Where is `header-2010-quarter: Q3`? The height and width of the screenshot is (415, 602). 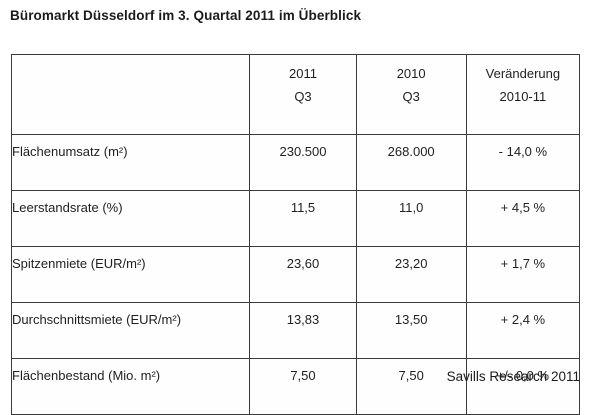
header-2010-quarter: Q3 is located at coordinates (411, 96).